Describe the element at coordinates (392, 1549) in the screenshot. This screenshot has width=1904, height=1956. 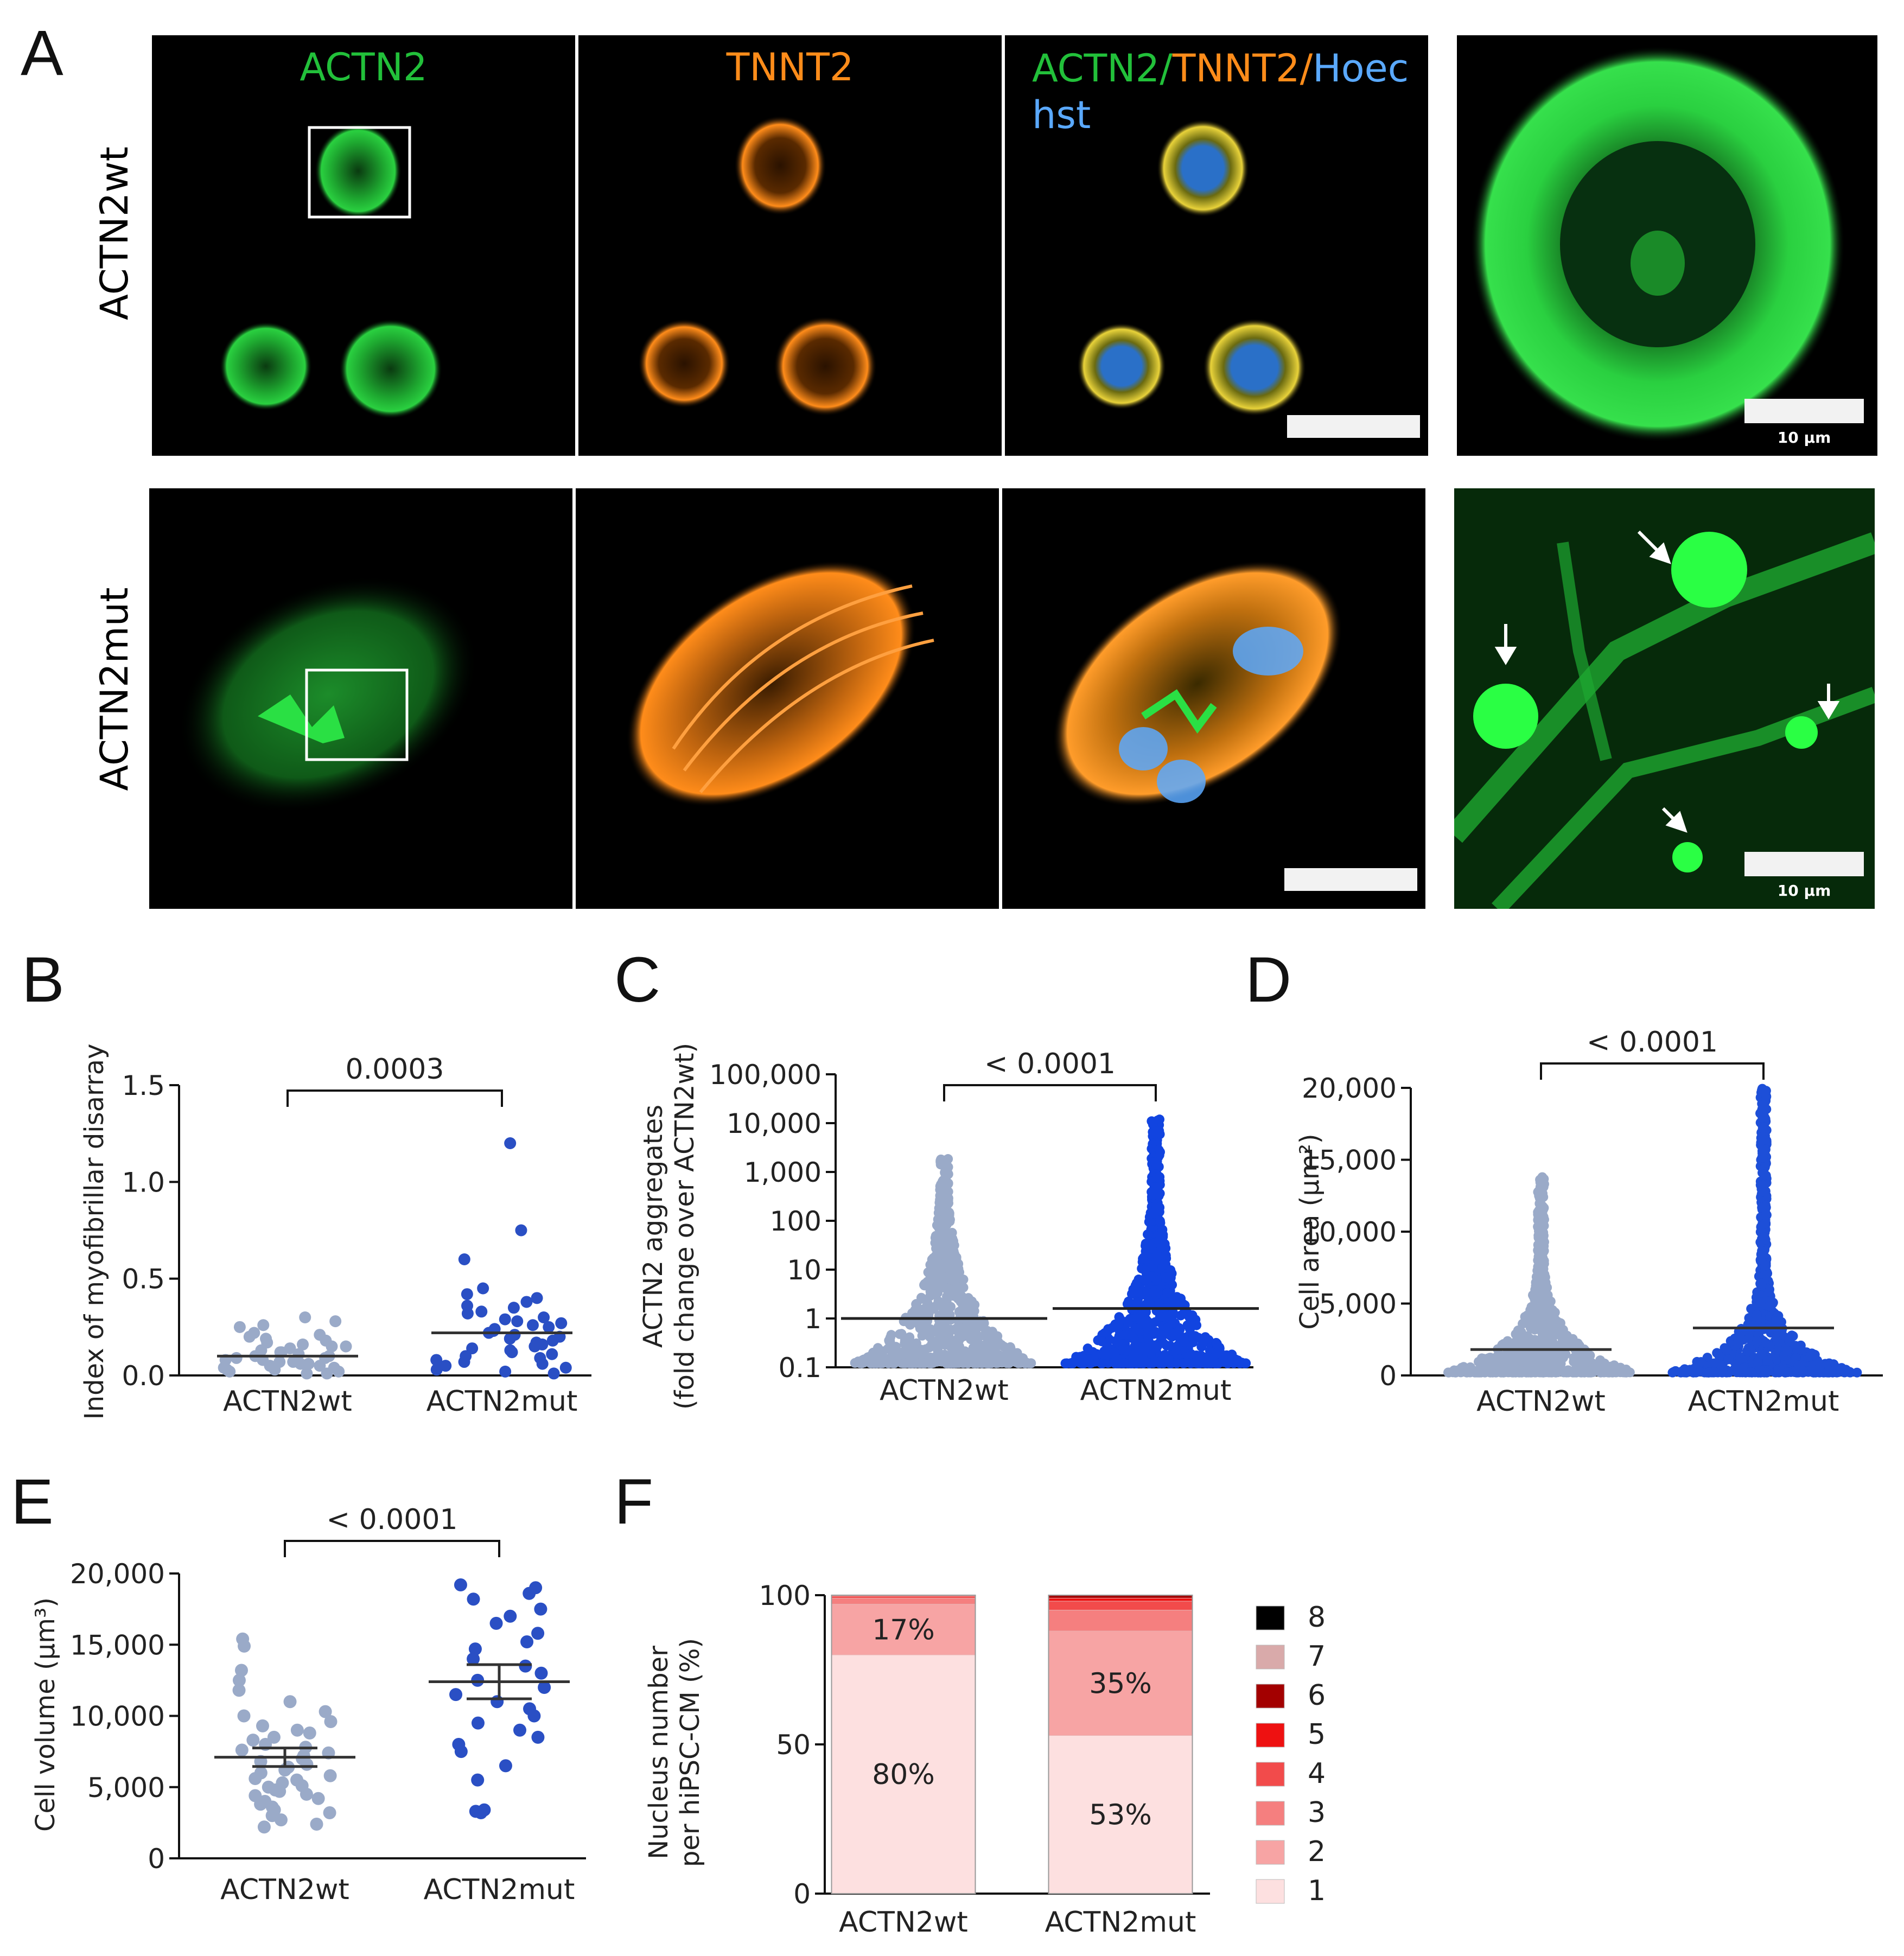
I see `chart-e-bracket` at that location.